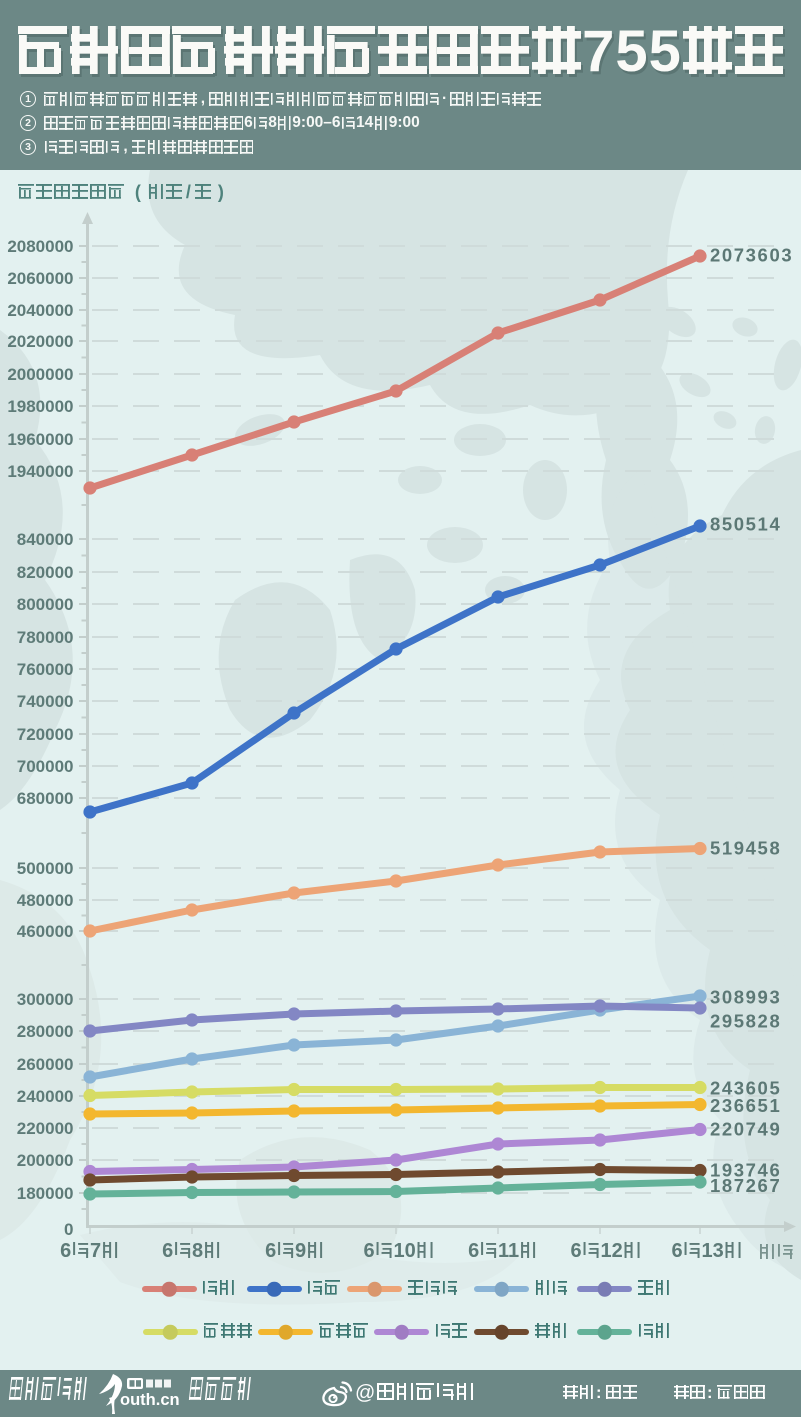  Describe the element at coordinates (45, 1031) in the screenshot. I see `svg-text: 280000` at that location.